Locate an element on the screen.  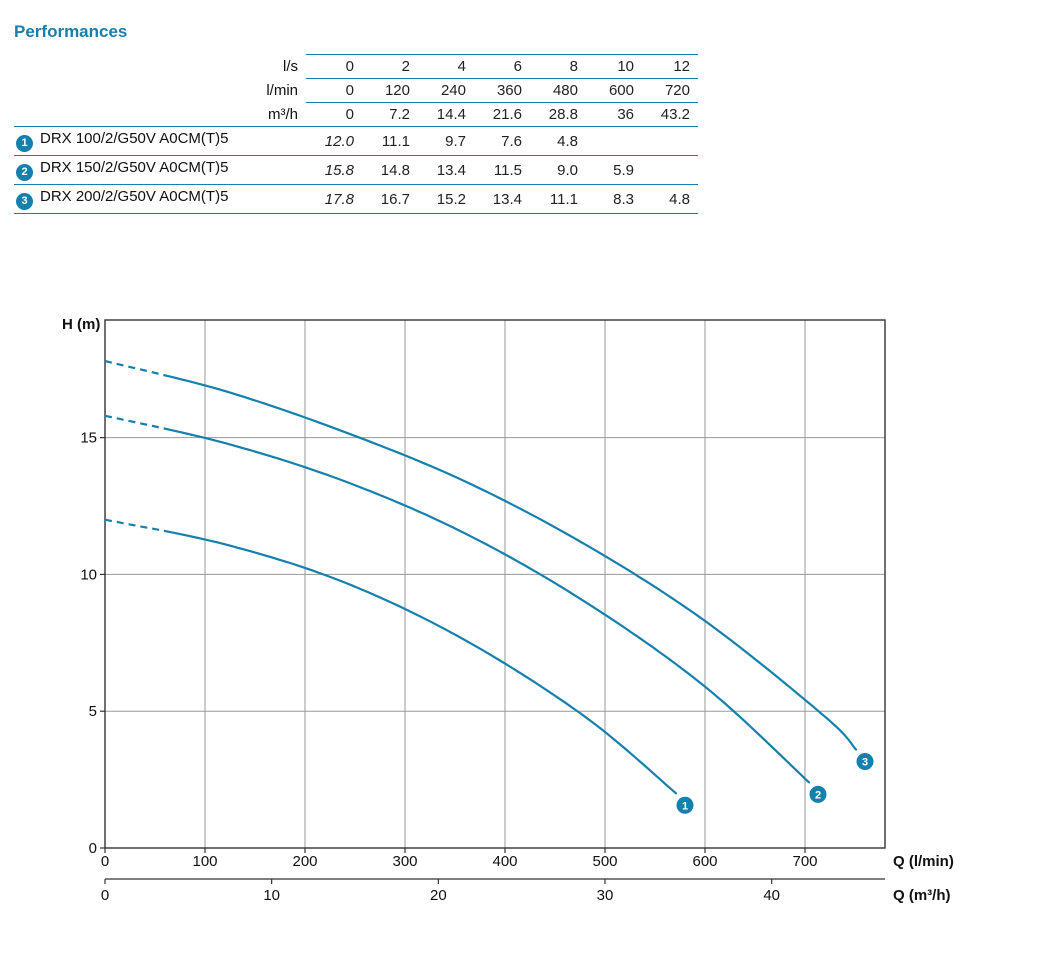
flow-header-value: 21.6 is located at coordinates (502, 114).